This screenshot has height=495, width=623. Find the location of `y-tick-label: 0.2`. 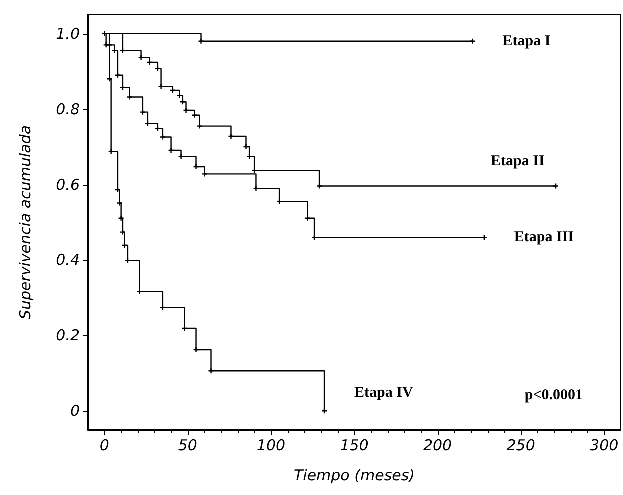

y-tick-label: 0.2 is located at coordinates (68, 335).